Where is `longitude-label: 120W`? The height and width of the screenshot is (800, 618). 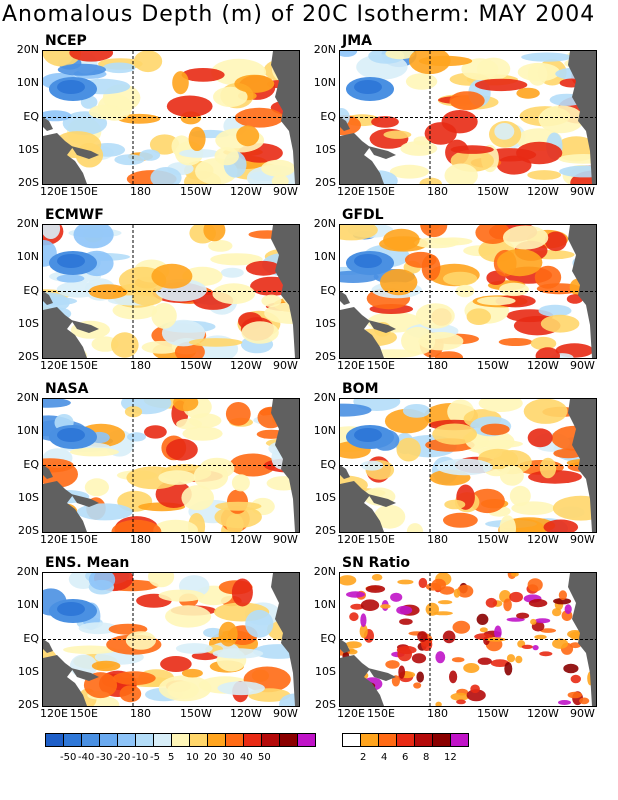 longitude-label: 120W is located at coordinates (543, 539).